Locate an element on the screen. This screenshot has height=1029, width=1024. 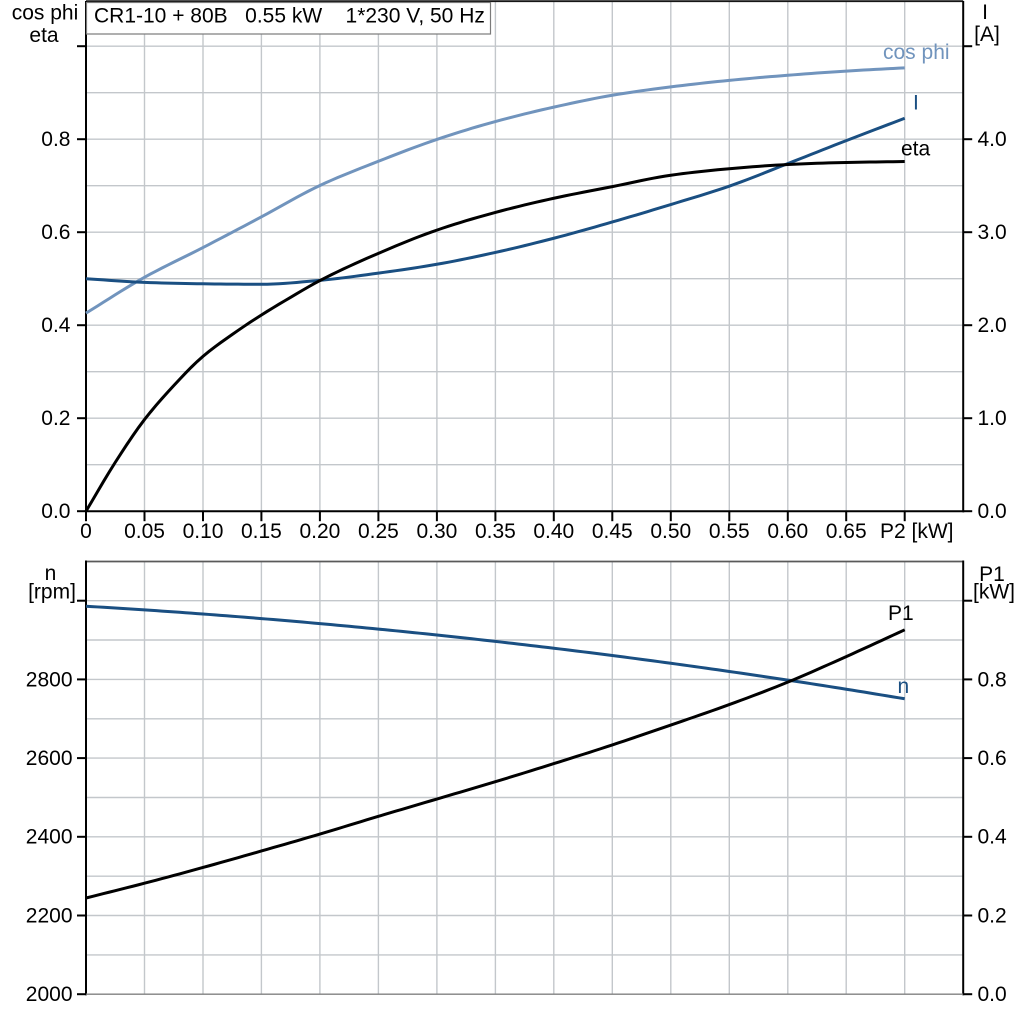
svg-text: 2800 is located at coordinates (49, 679).